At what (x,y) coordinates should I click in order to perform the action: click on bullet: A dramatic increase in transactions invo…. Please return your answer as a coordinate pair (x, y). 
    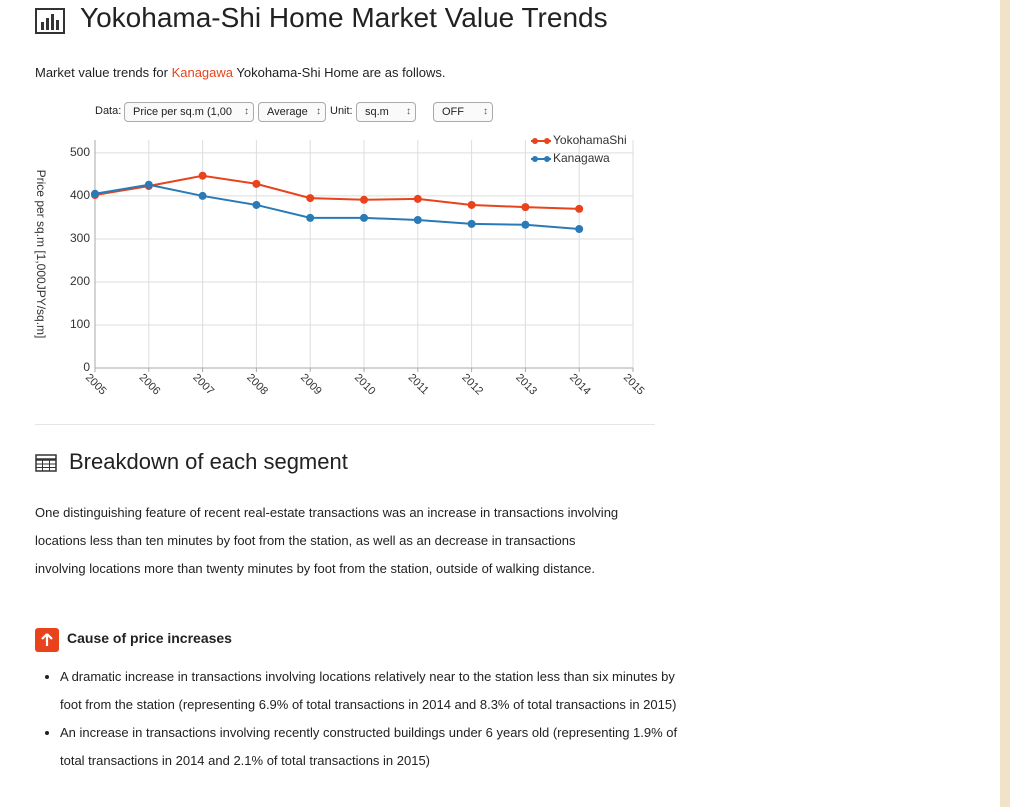
    Looking at the image, I should click on (372, 691).